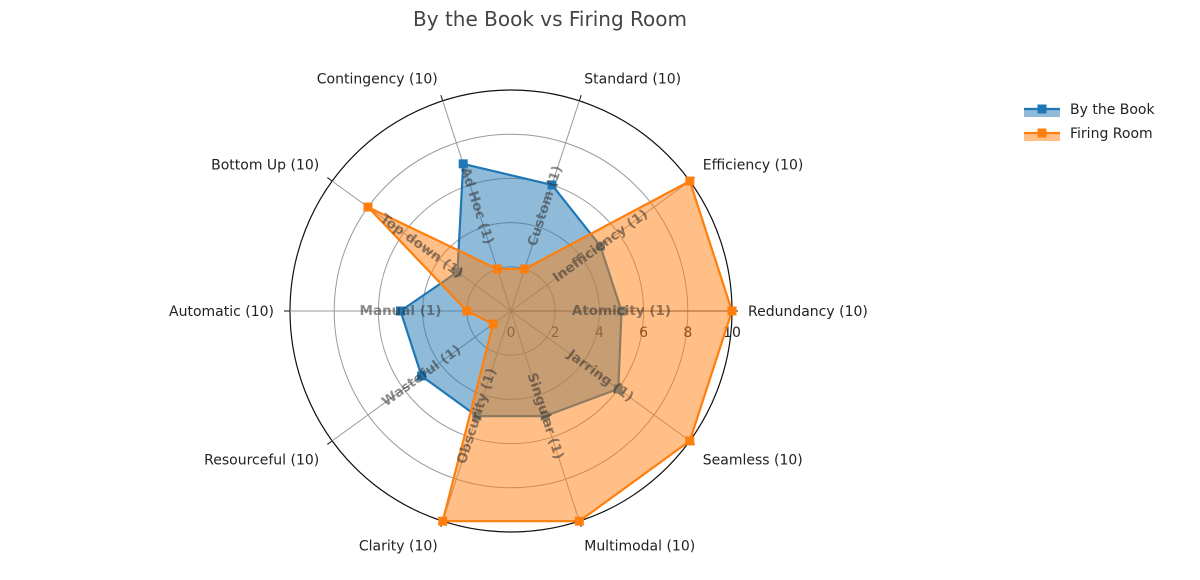 The image size is (1200, 580). What do you see at coordinates (808, 312) in the screenshot?
I see `category-label: Redundancy (10)` at bounding box center [808, 312].